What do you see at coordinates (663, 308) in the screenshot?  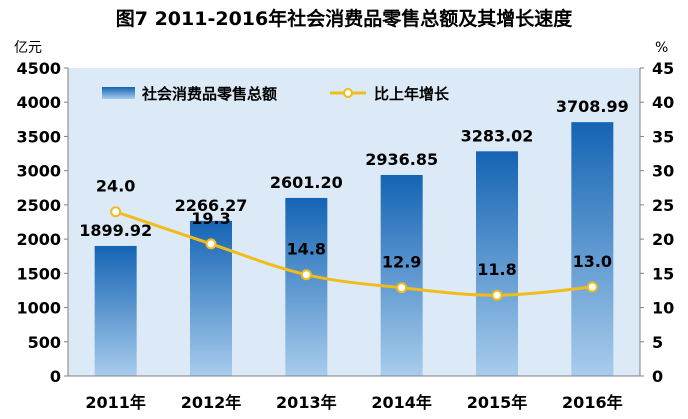 I see `y2-tick-label: 10` at bounding box center [663, 308].